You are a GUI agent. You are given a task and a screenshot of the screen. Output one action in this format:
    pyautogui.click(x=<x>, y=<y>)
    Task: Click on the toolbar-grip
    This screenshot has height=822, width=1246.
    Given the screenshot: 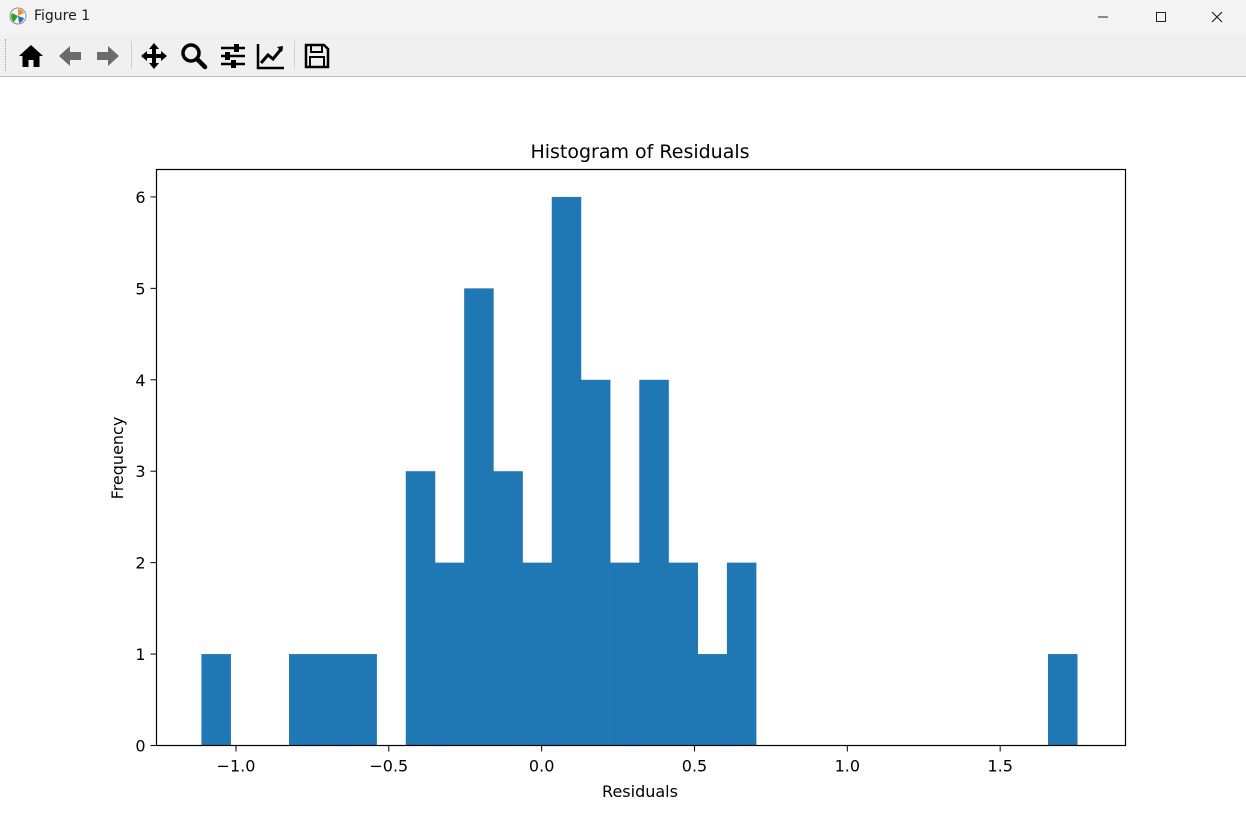 What is the action you would take?
    pyautogui.click(x=5, y=55)
    